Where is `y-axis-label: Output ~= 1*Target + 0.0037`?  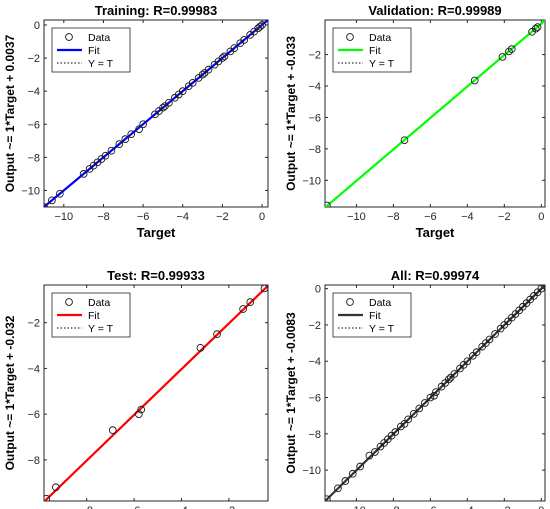 y-axis-label: Output ~= 1*Target + 0.0037 is located at coordinates (10, 113).